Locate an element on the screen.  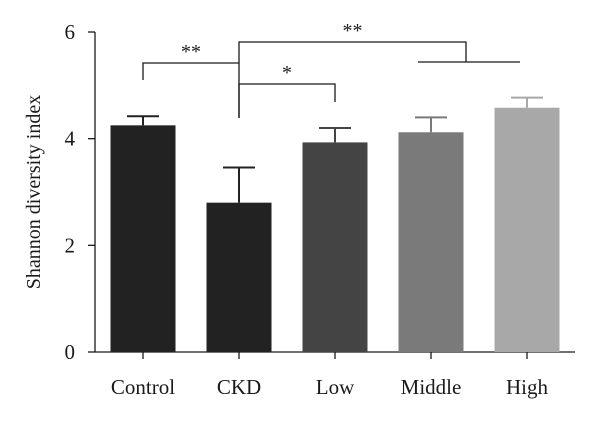
significance-brackets: ***** is located at coordinates (331, 69).